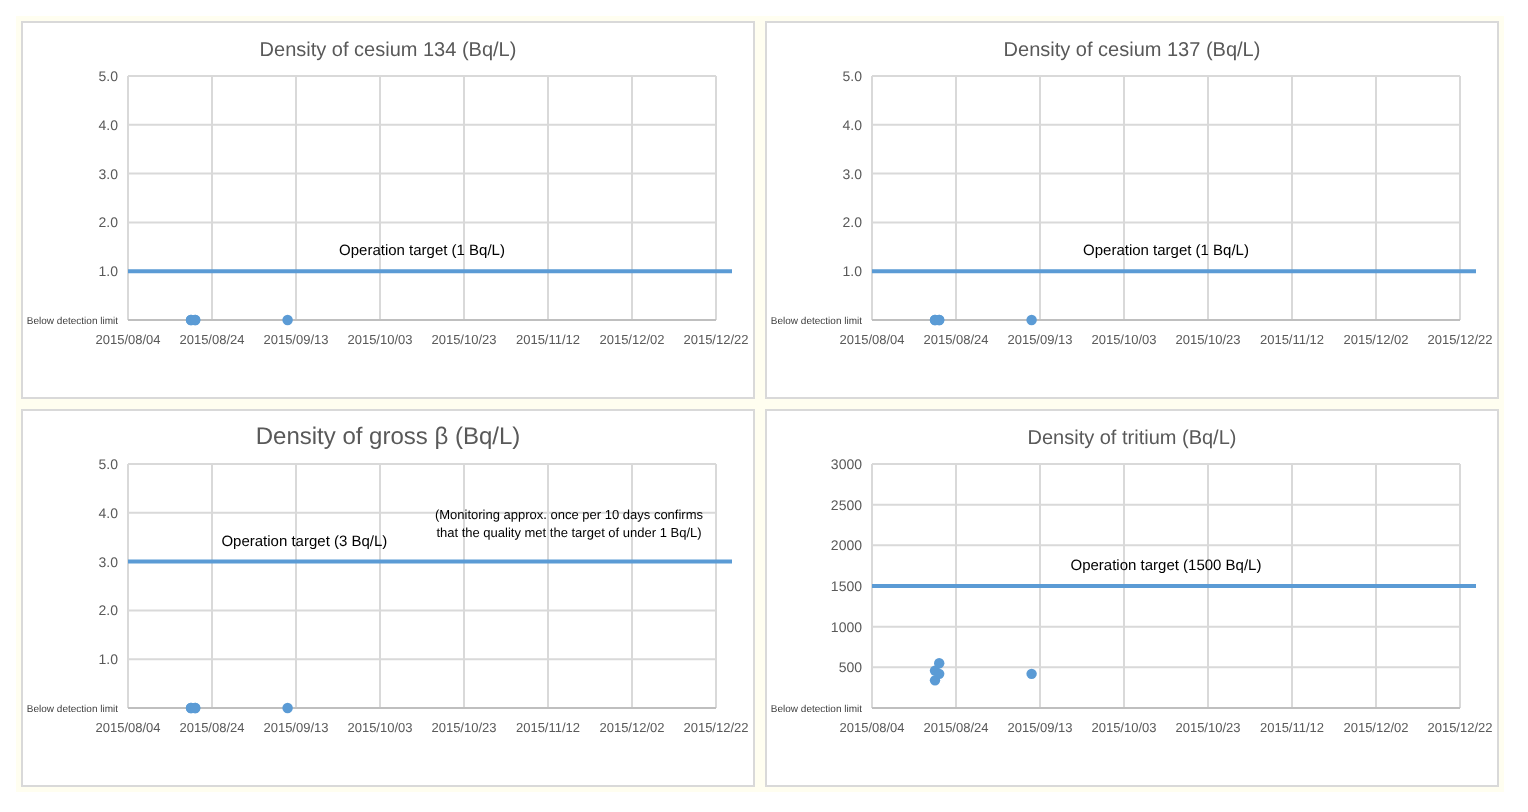 This screenshot has width=1528, height=812. I want to click on chart-title: Density of cesium 137 (Bq/L), so click(1132, 51).